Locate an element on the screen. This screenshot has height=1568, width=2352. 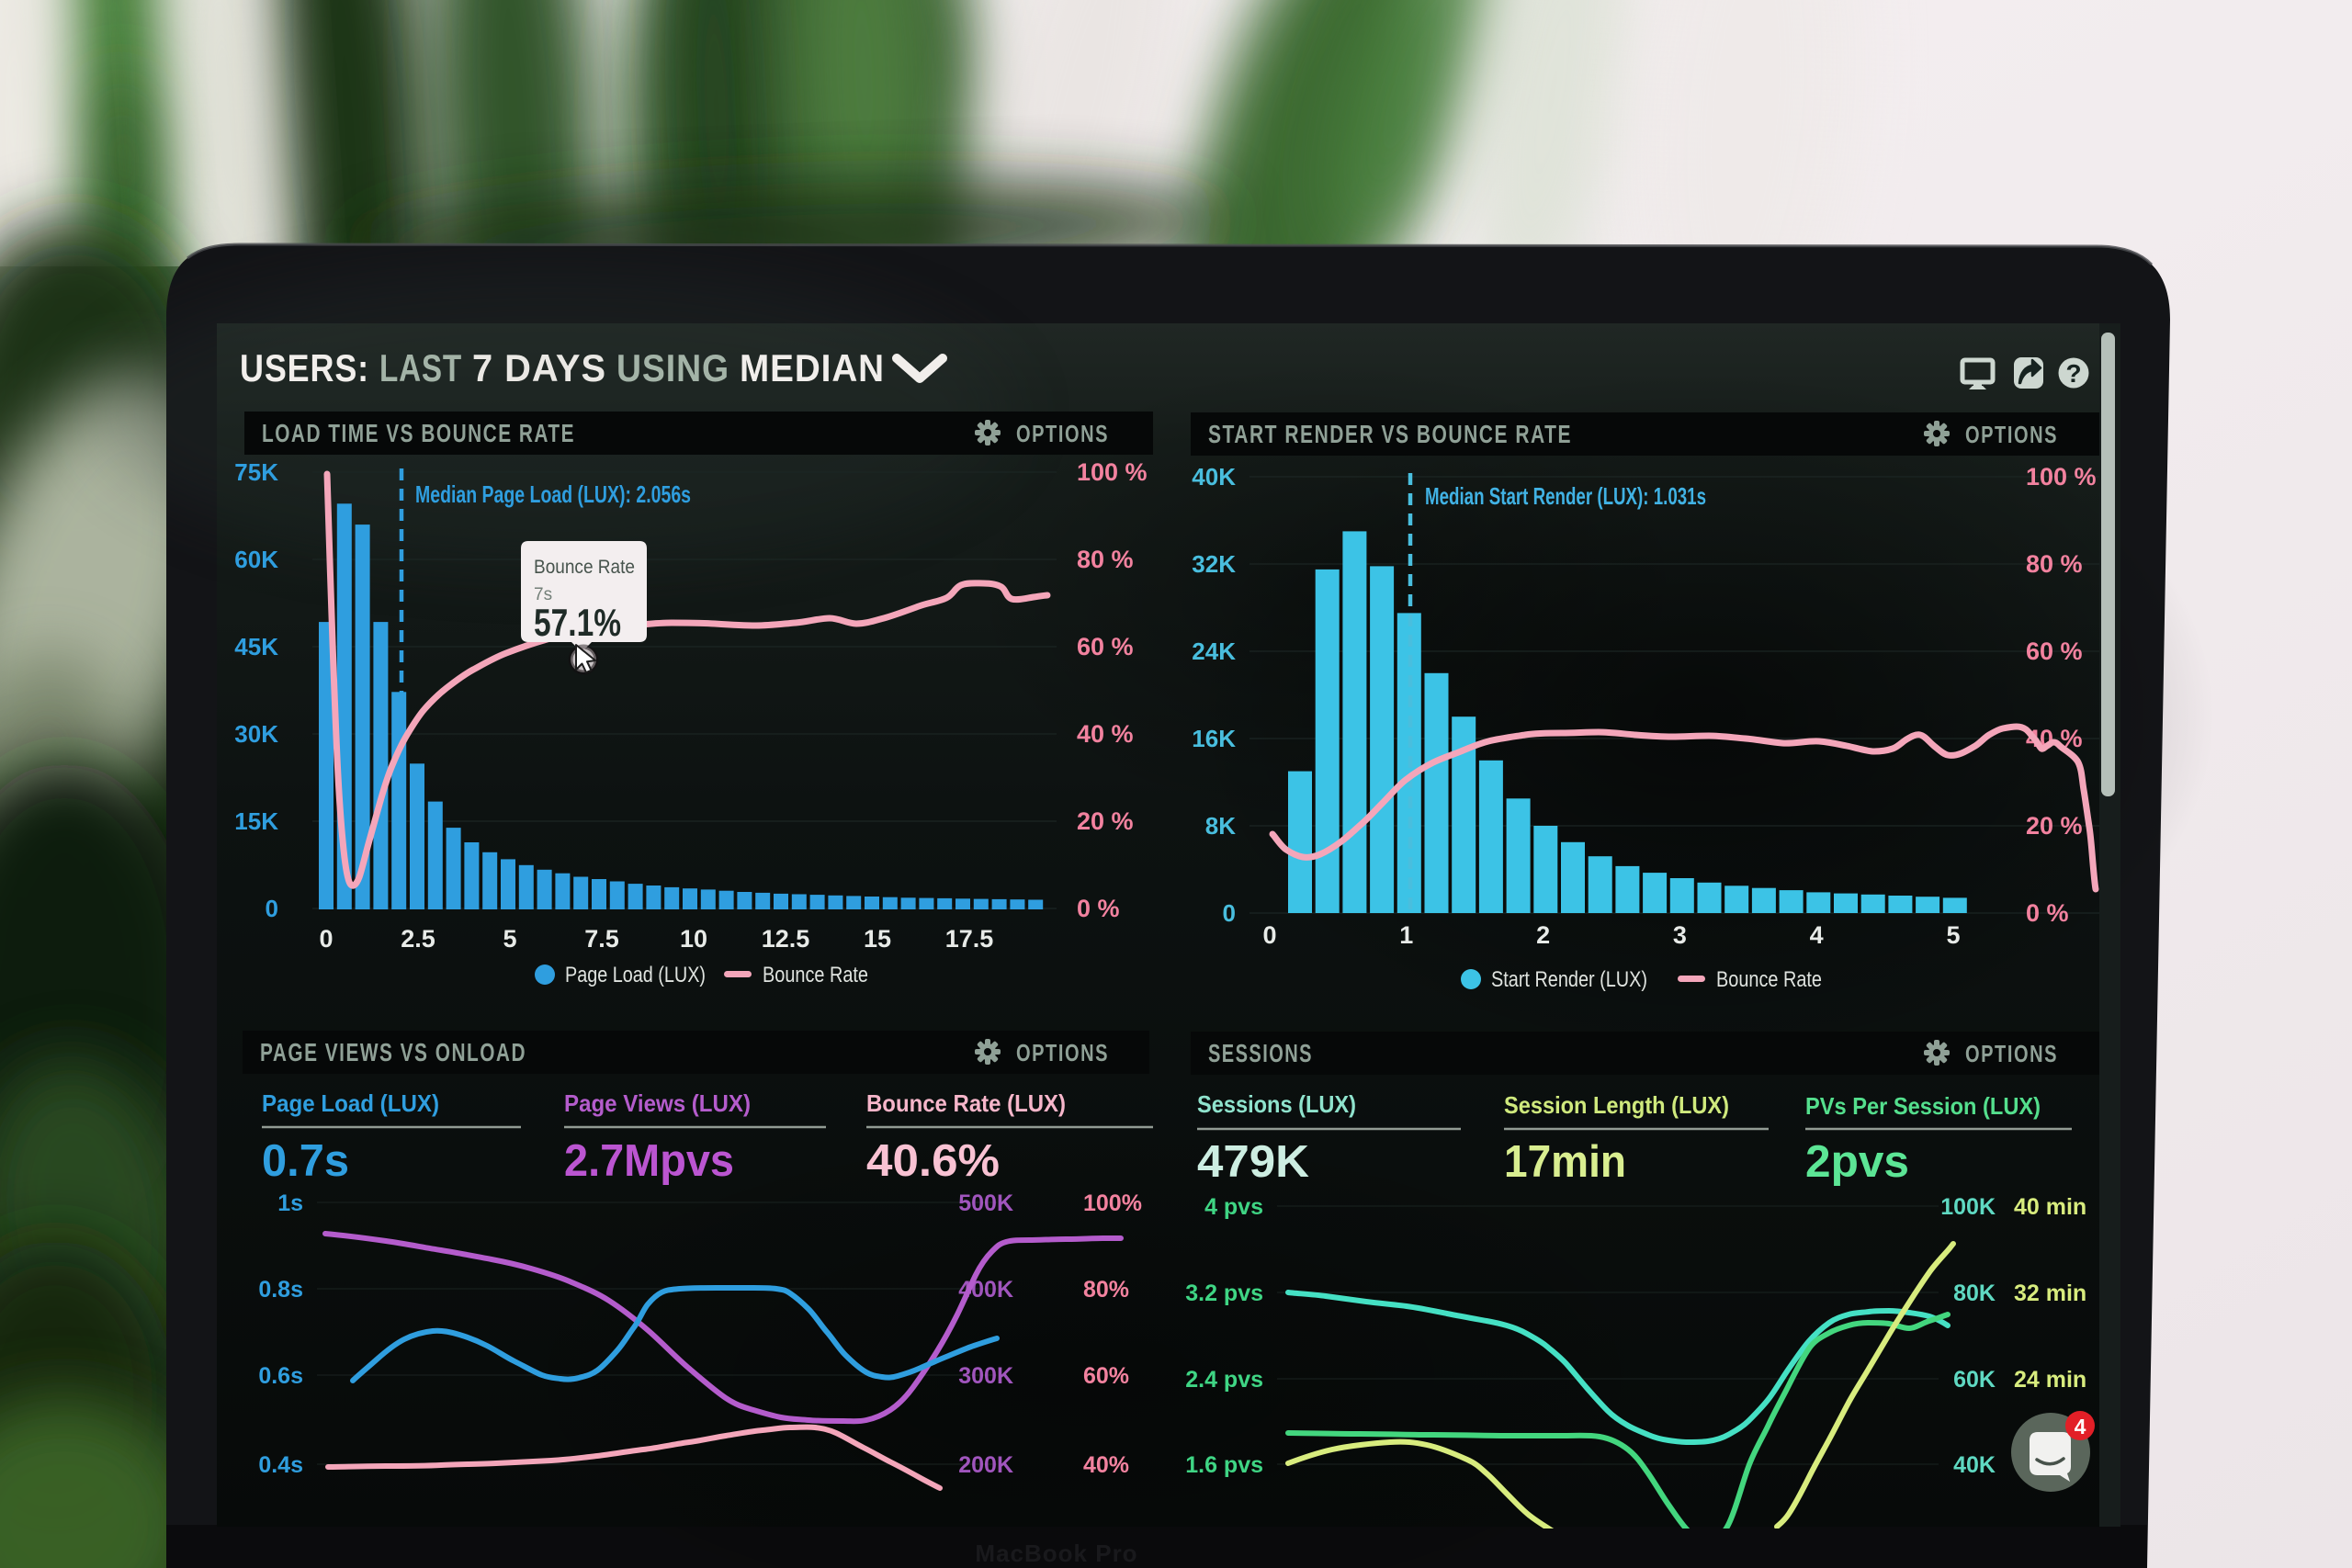
svg-text: 4 pvs is located at coordinates (1233, 1207).